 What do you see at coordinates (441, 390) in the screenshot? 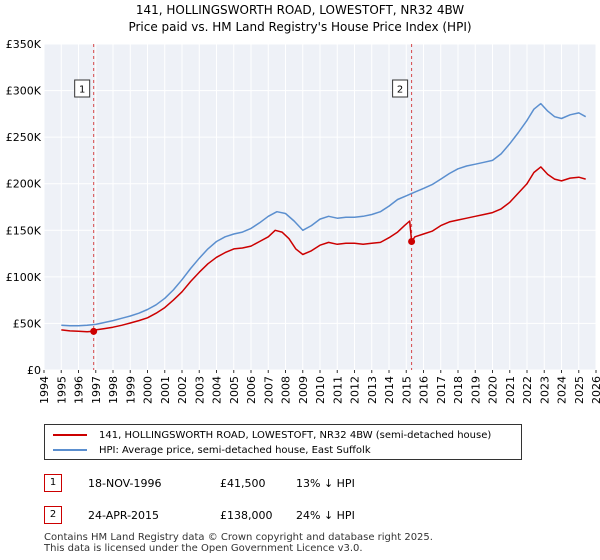
I see `x-tick-label: 2017` at bounding box center [441, 390].